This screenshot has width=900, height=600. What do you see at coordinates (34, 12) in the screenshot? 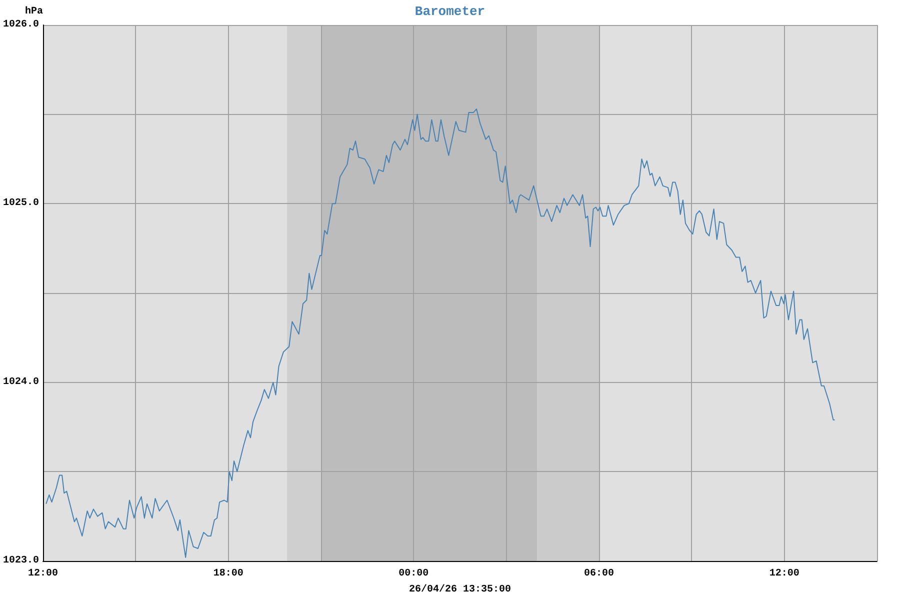
I see `y-axis-title: hPa` at bounding box center [34, 12].